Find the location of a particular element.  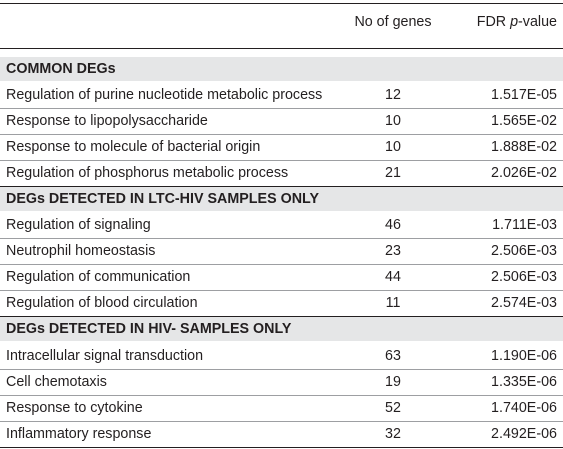

top-rule is located at coordinates (281, 3).